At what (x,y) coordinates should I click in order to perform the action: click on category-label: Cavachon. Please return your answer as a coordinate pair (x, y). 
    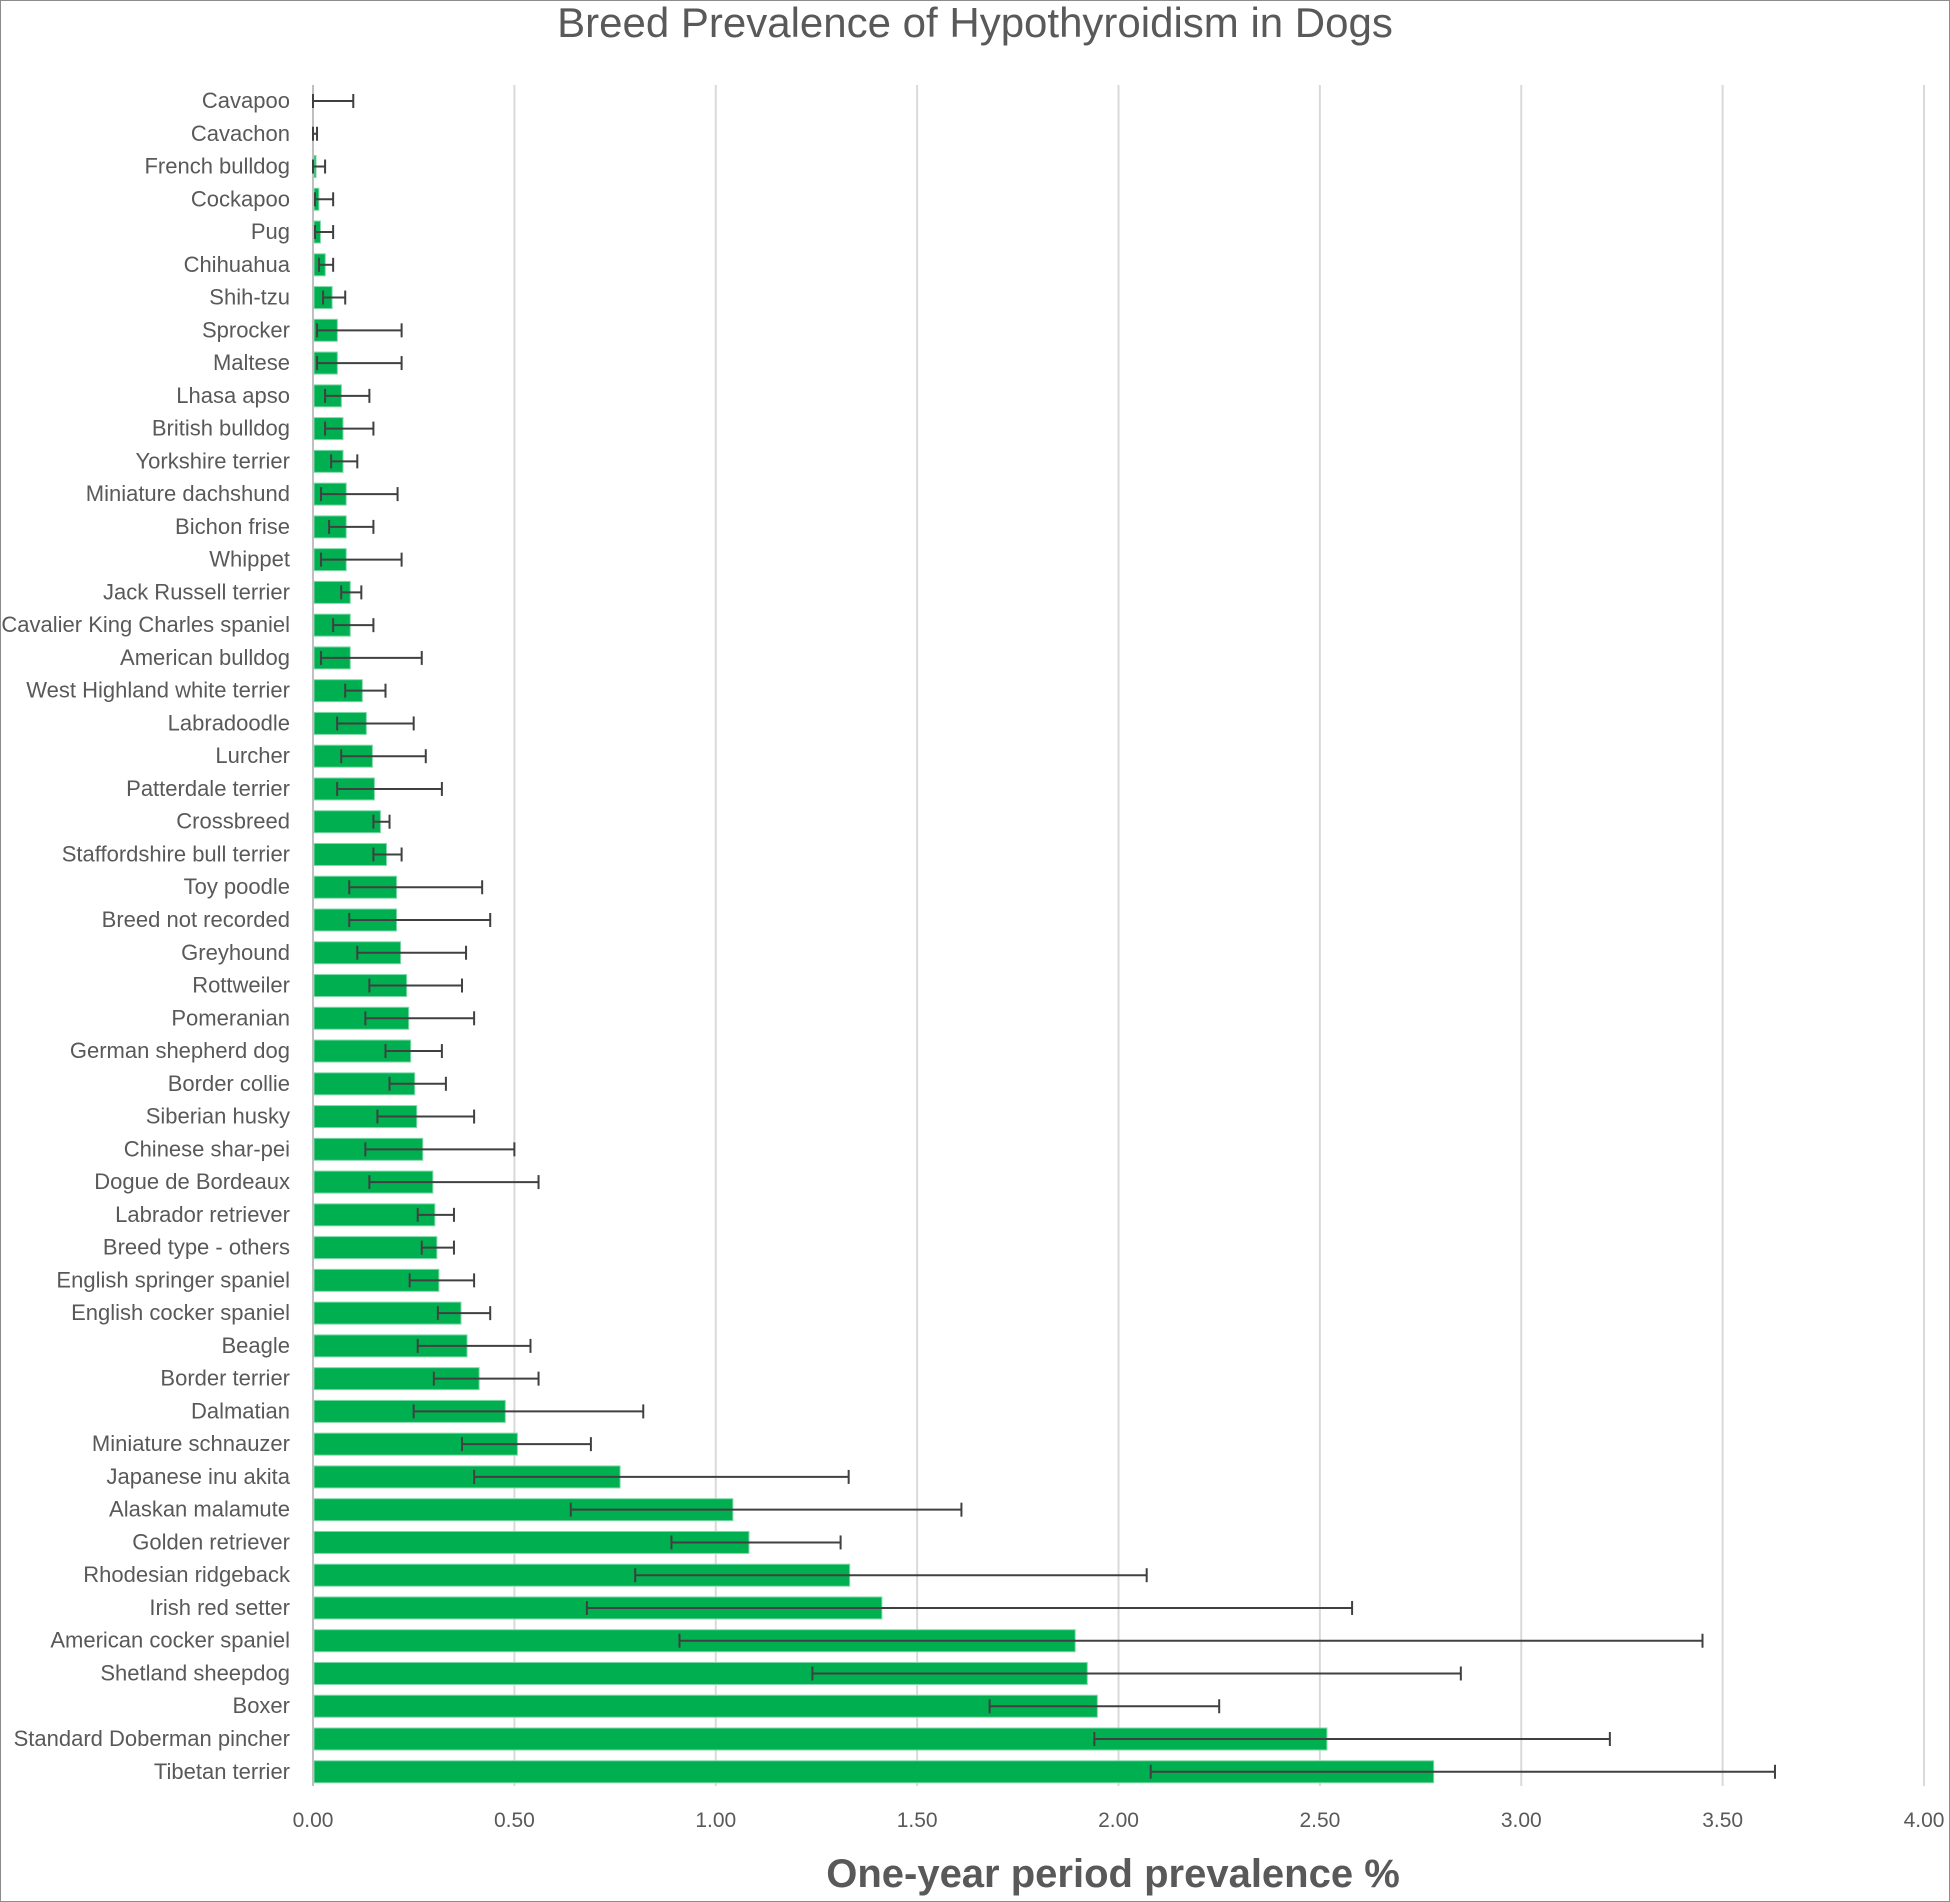
    Looking at the image, I should click on (240, 133).